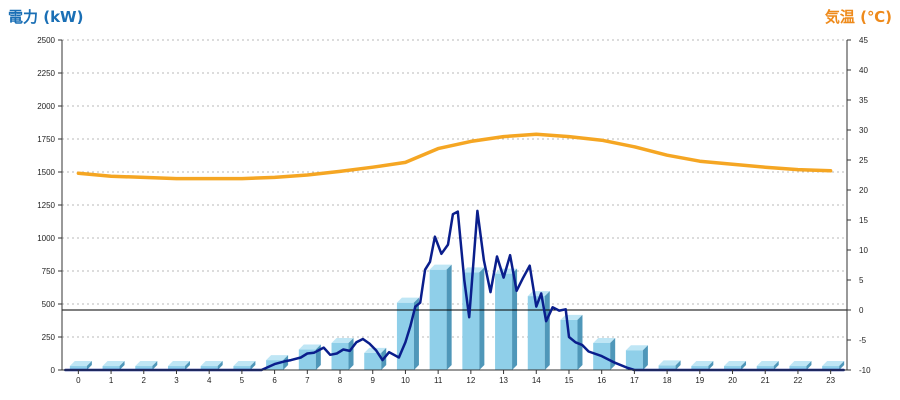 Image resolution: width=900 pixels, height=400 pixels. Describe the element at coordinates (49, 271) in the screenshot. I see `left-tick-label: 750` at that location.